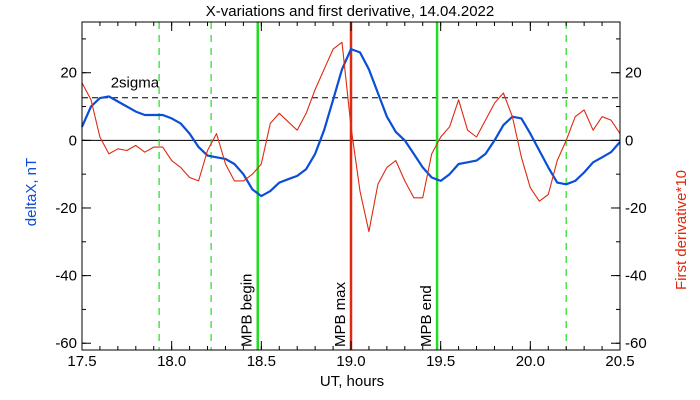  Describe the element at coordinates (636, 208) in the screenshot. I see `y-tick-label-right: -20` at that location.